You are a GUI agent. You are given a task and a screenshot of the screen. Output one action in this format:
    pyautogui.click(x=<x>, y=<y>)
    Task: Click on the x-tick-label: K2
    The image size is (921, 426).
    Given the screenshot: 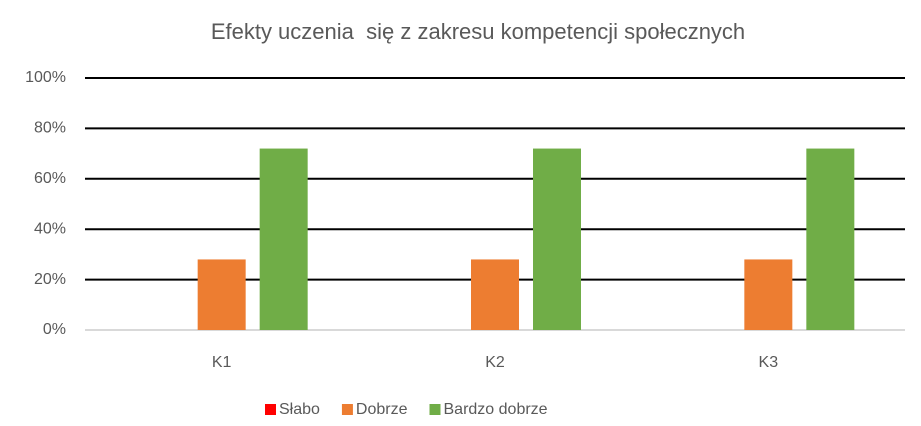 What is the action you would take?
    pyautogui.click(x=495, y=362)
    